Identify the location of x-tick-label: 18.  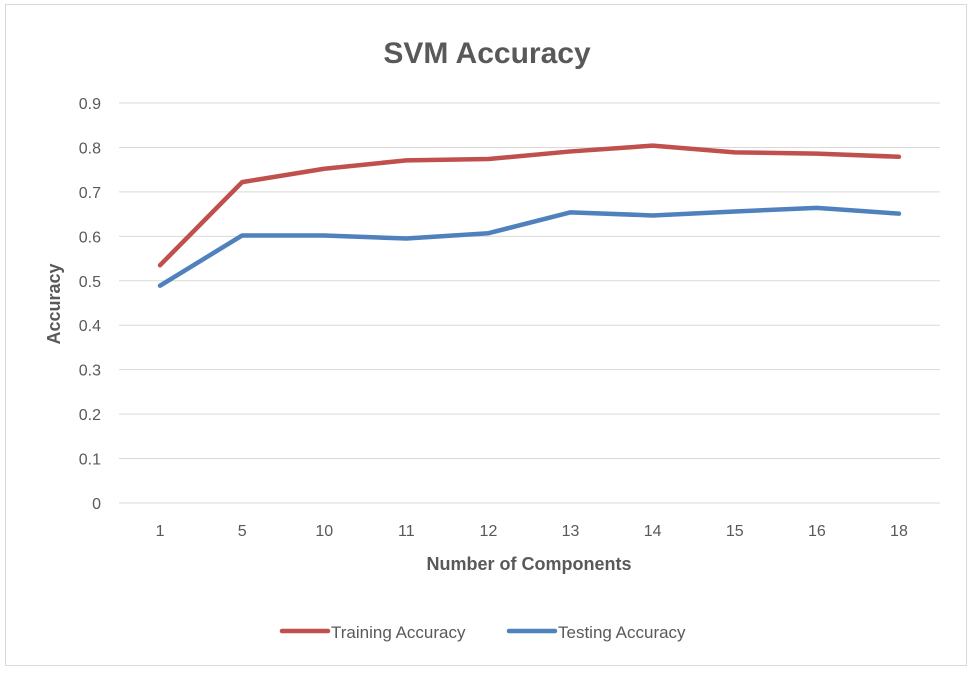
(899, 531).